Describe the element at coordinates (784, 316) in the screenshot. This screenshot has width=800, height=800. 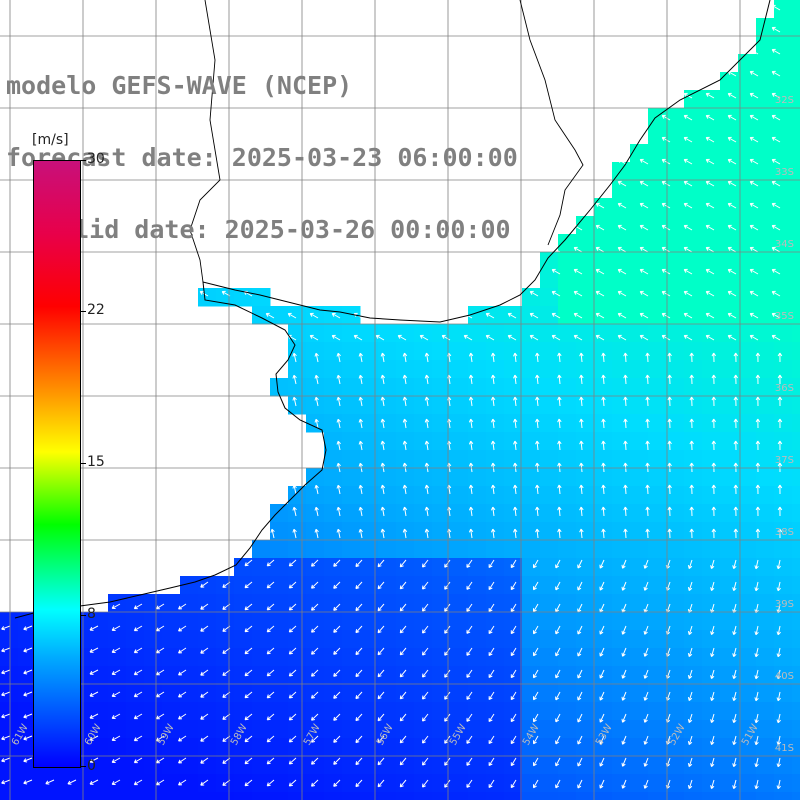
I see `lat-label: 35S` at that location.